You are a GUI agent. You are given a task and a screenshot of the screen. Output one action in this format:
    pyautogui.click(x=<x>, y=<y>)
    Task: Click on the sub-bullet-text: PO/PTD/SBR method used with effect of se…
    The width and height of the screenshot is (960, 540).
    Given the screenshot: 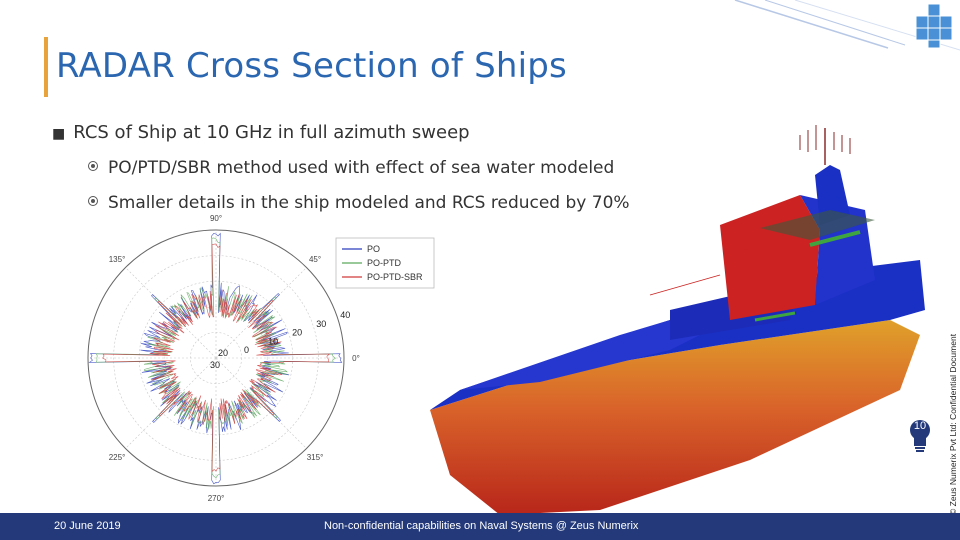 What is the action you would take?
    pyautogui.click(x=361, y=168)
    